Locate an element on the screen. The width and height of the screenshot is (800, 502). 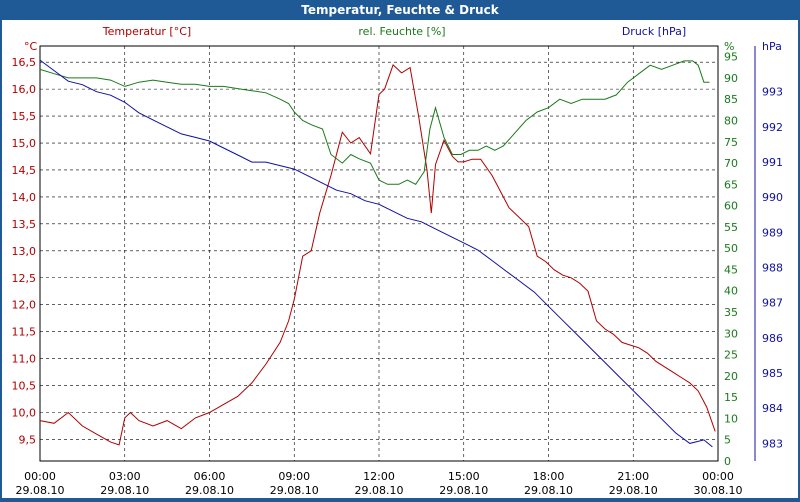
humidity-tick-label: 10 is located at coordinates (731, 418).